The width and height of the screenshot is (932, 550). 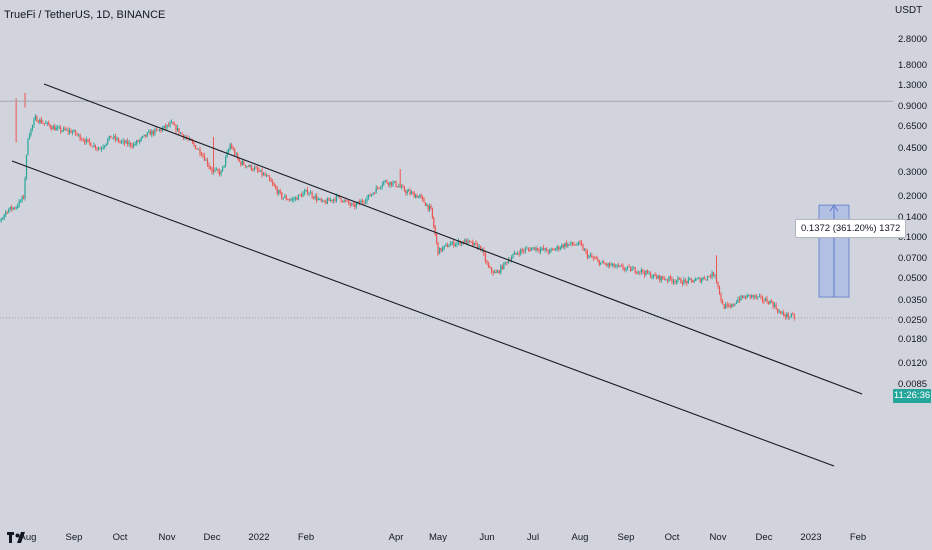 What do you see at coordinates (487, 537) in the screenshot?
I see `time-tick-label: Jun` at bounding box center [487, 537].